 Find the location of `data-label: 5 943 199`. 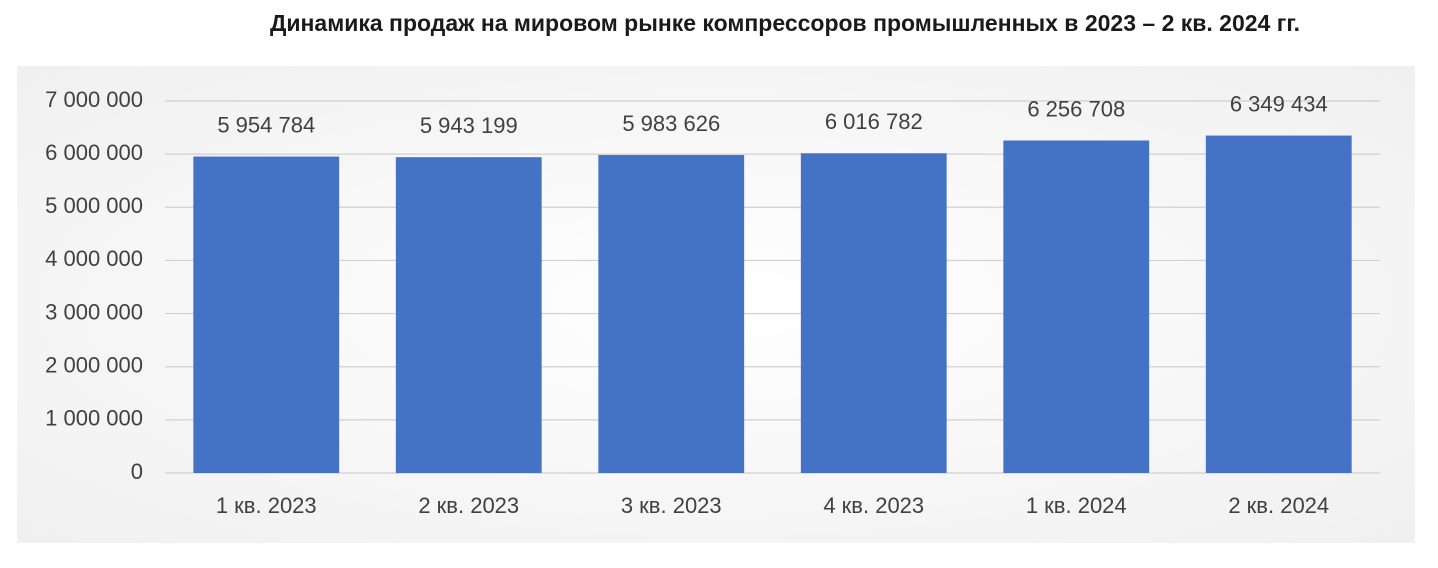

data-label: 5 943 199 is located at coordinates (469, 125).